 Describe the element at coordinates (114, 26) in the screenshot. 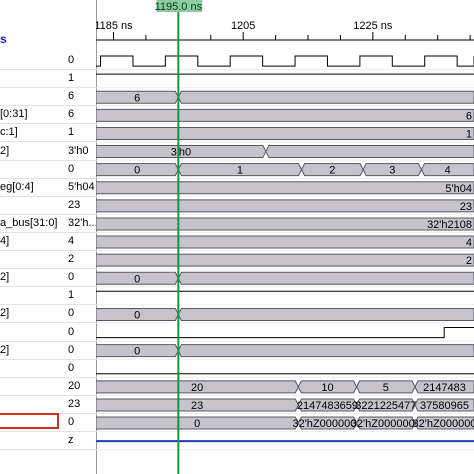

I see `ruler-tick-label: 1185 ns` at that location.